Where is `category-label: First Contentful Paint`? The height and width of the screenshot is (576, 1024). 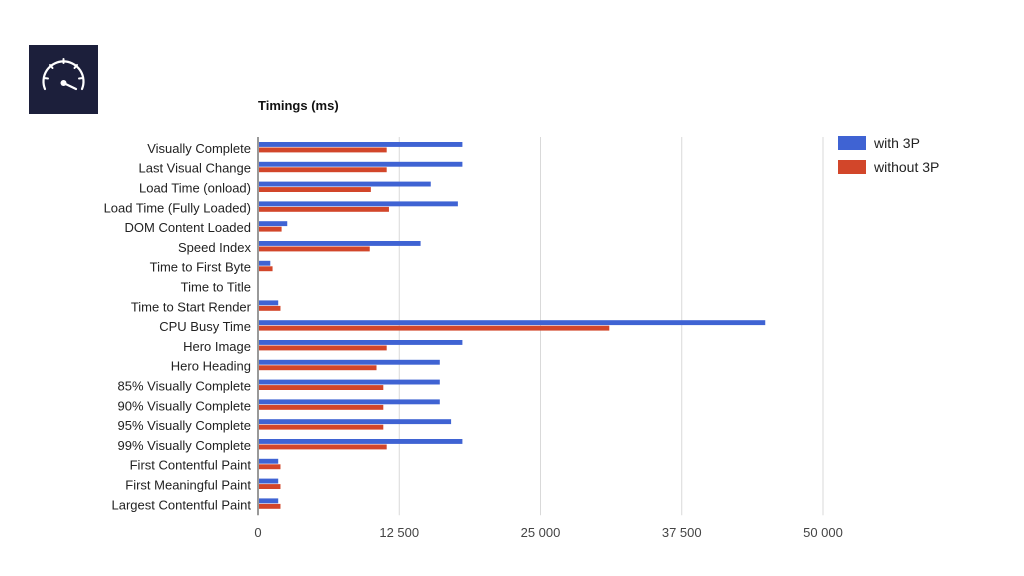 category-label: First Contentful Paint is located at coordinates (191, 465).